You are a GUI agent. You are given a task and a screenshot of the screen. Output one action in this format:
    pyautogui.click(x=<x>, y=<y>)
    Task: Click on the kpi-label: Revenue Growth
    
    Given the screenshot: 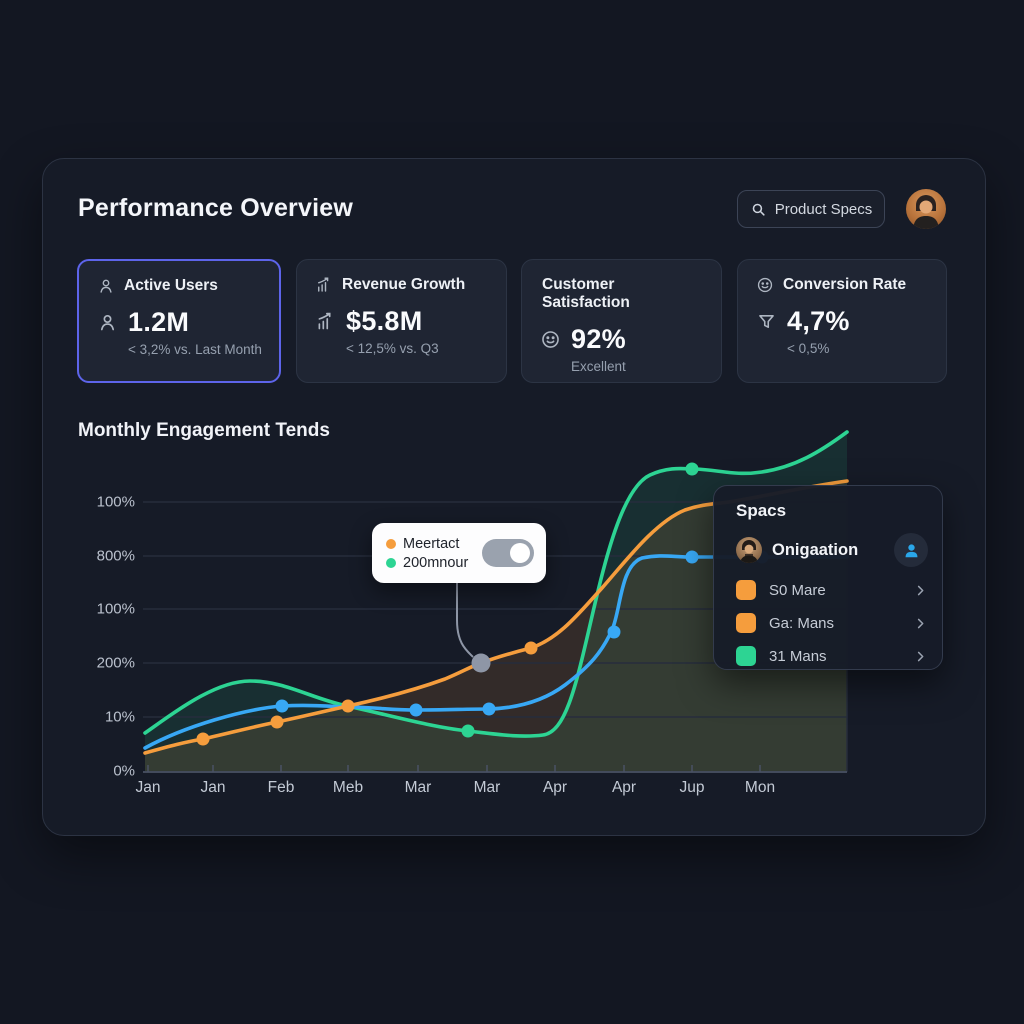 What is the action you would take?
    pyautogui.click(x=404, y=284)
    